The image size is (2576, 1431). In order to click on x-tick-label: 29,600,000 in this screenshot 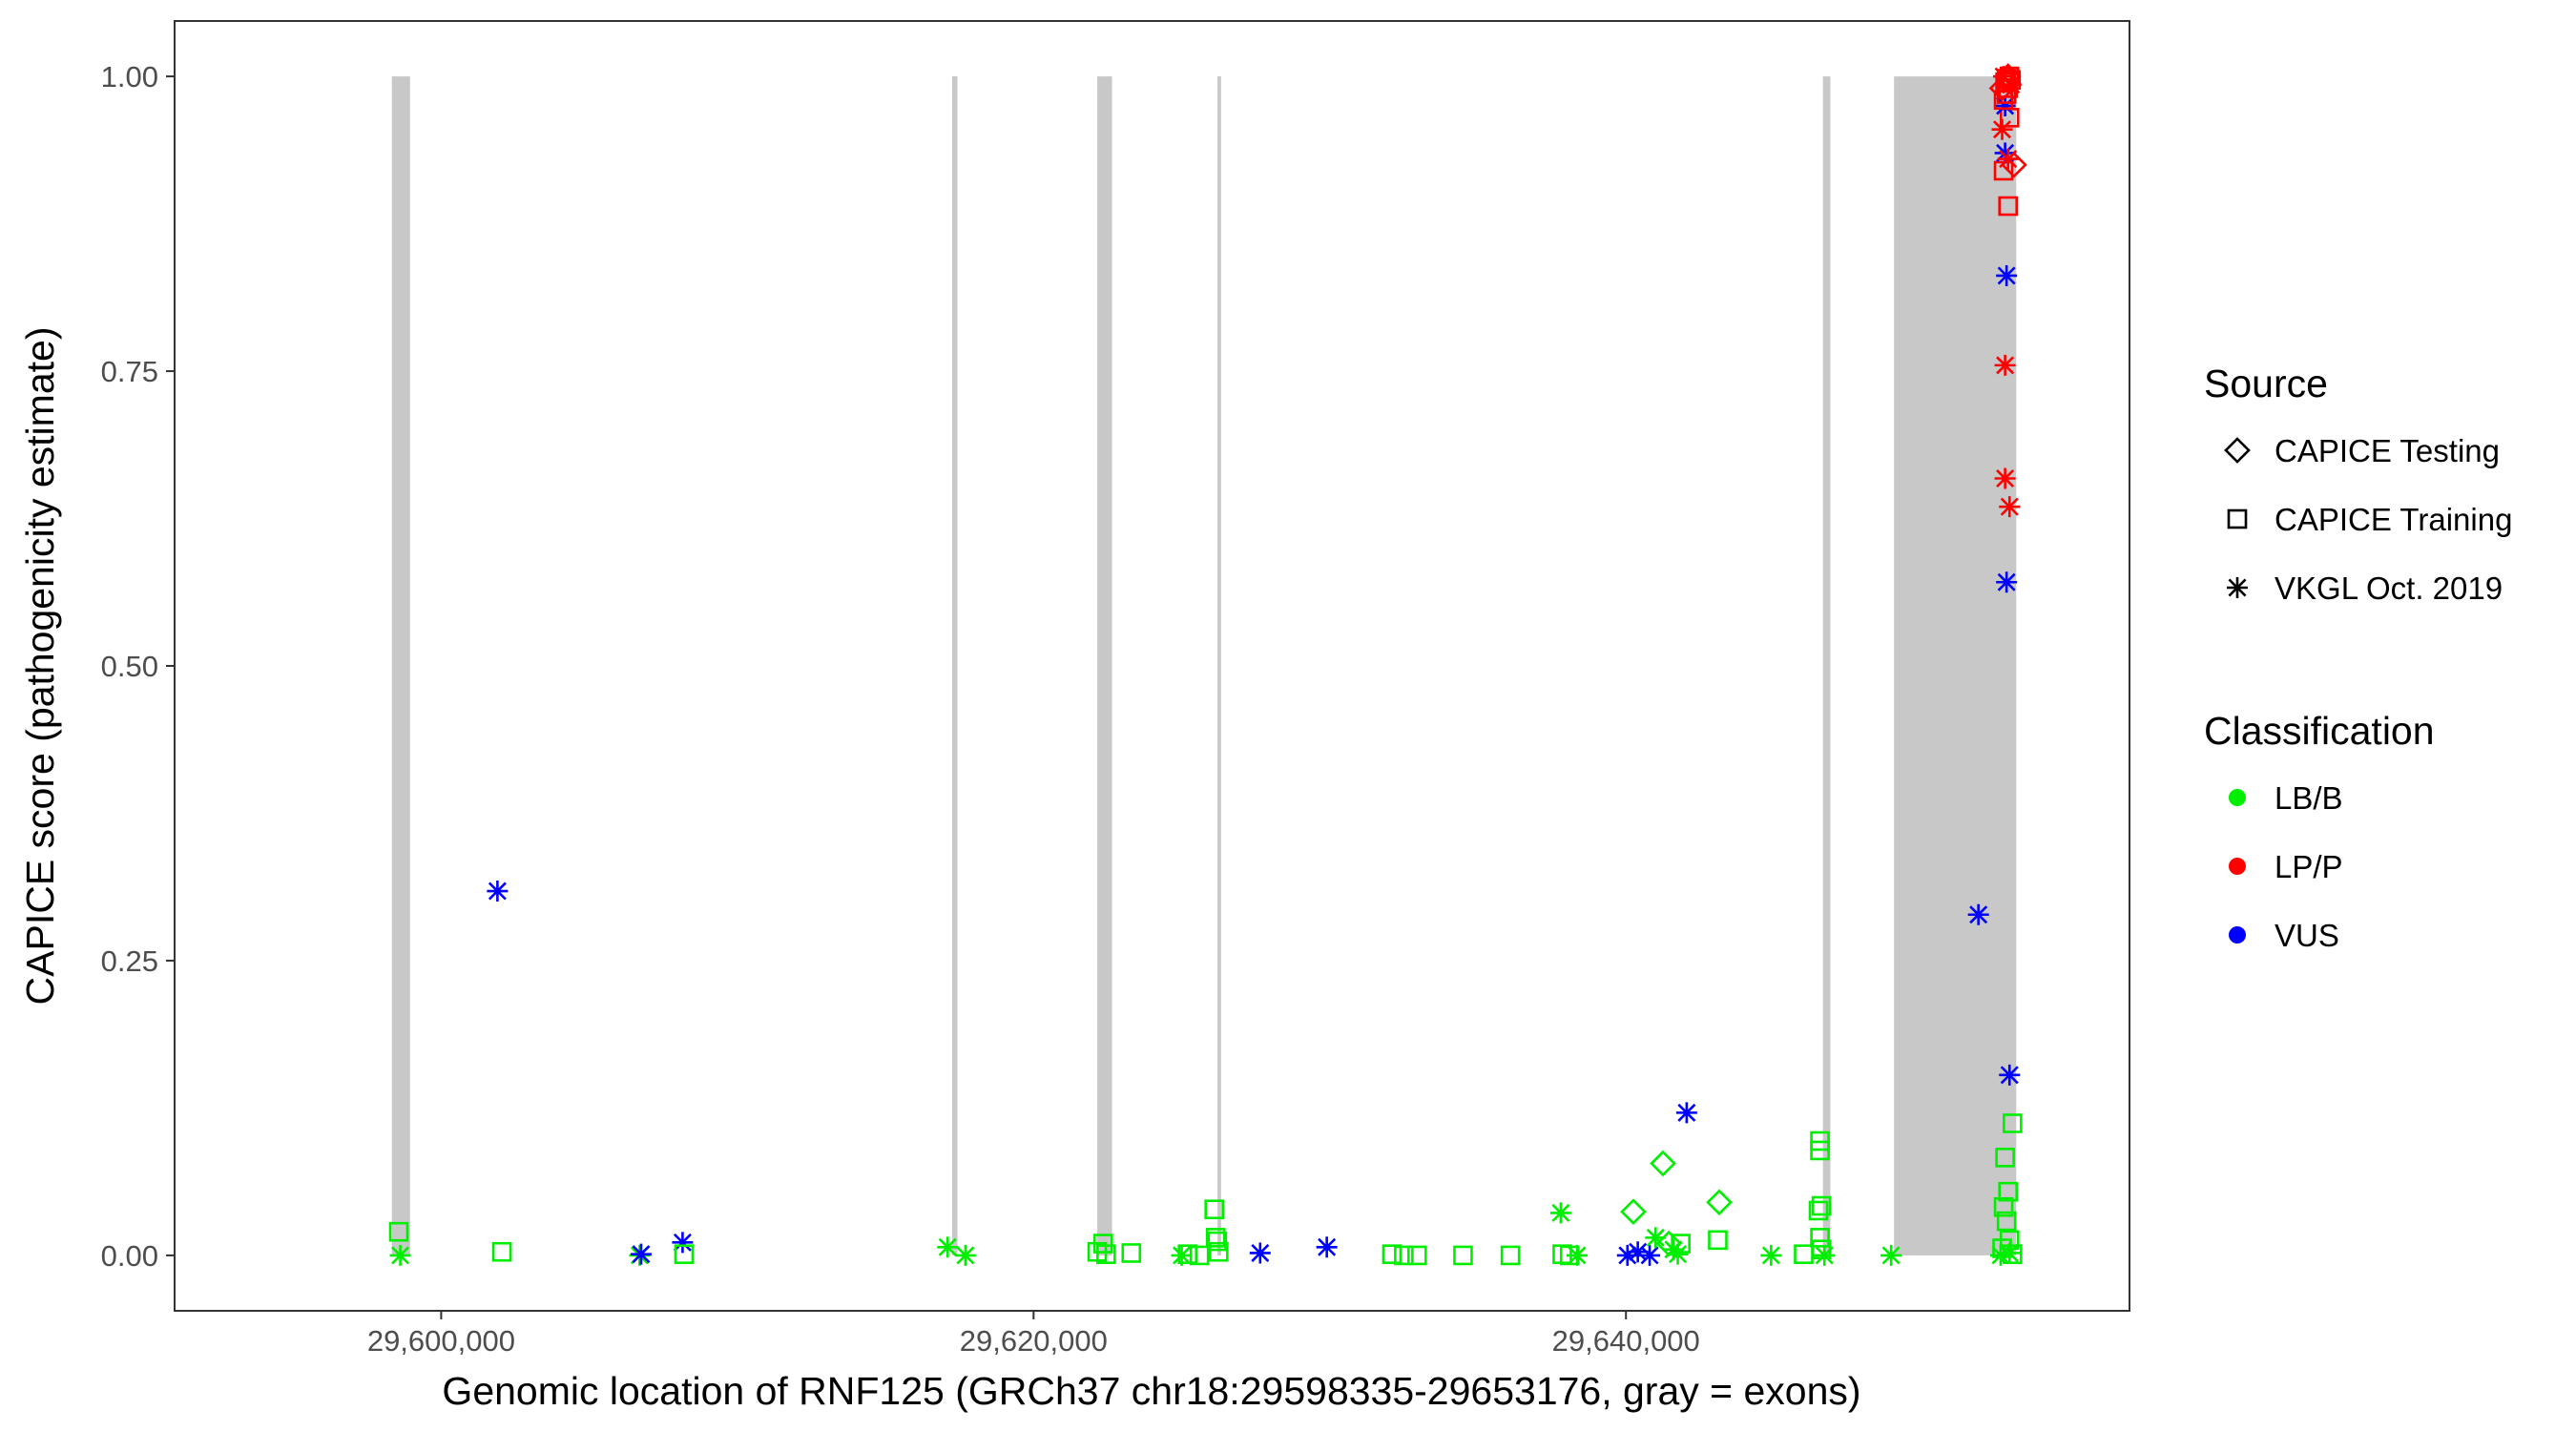, I will do `click(441, 1341)`.